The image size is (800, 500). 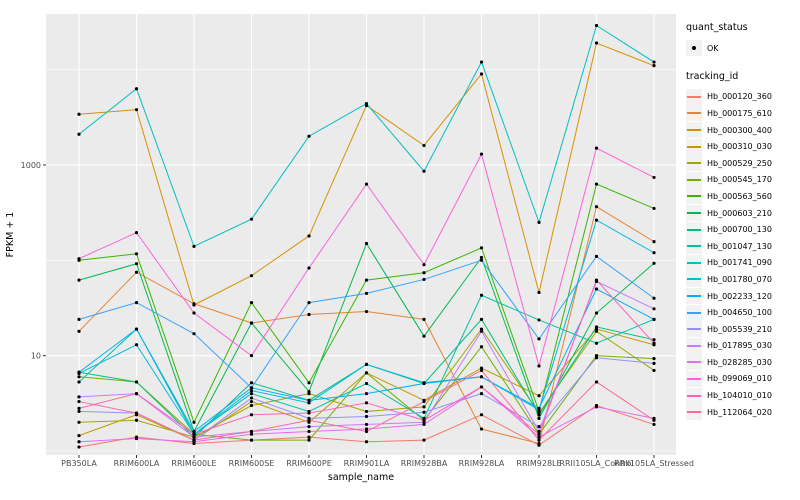 I want to click on legend-item: Hb_017895_030, so click(x=742, y=346).